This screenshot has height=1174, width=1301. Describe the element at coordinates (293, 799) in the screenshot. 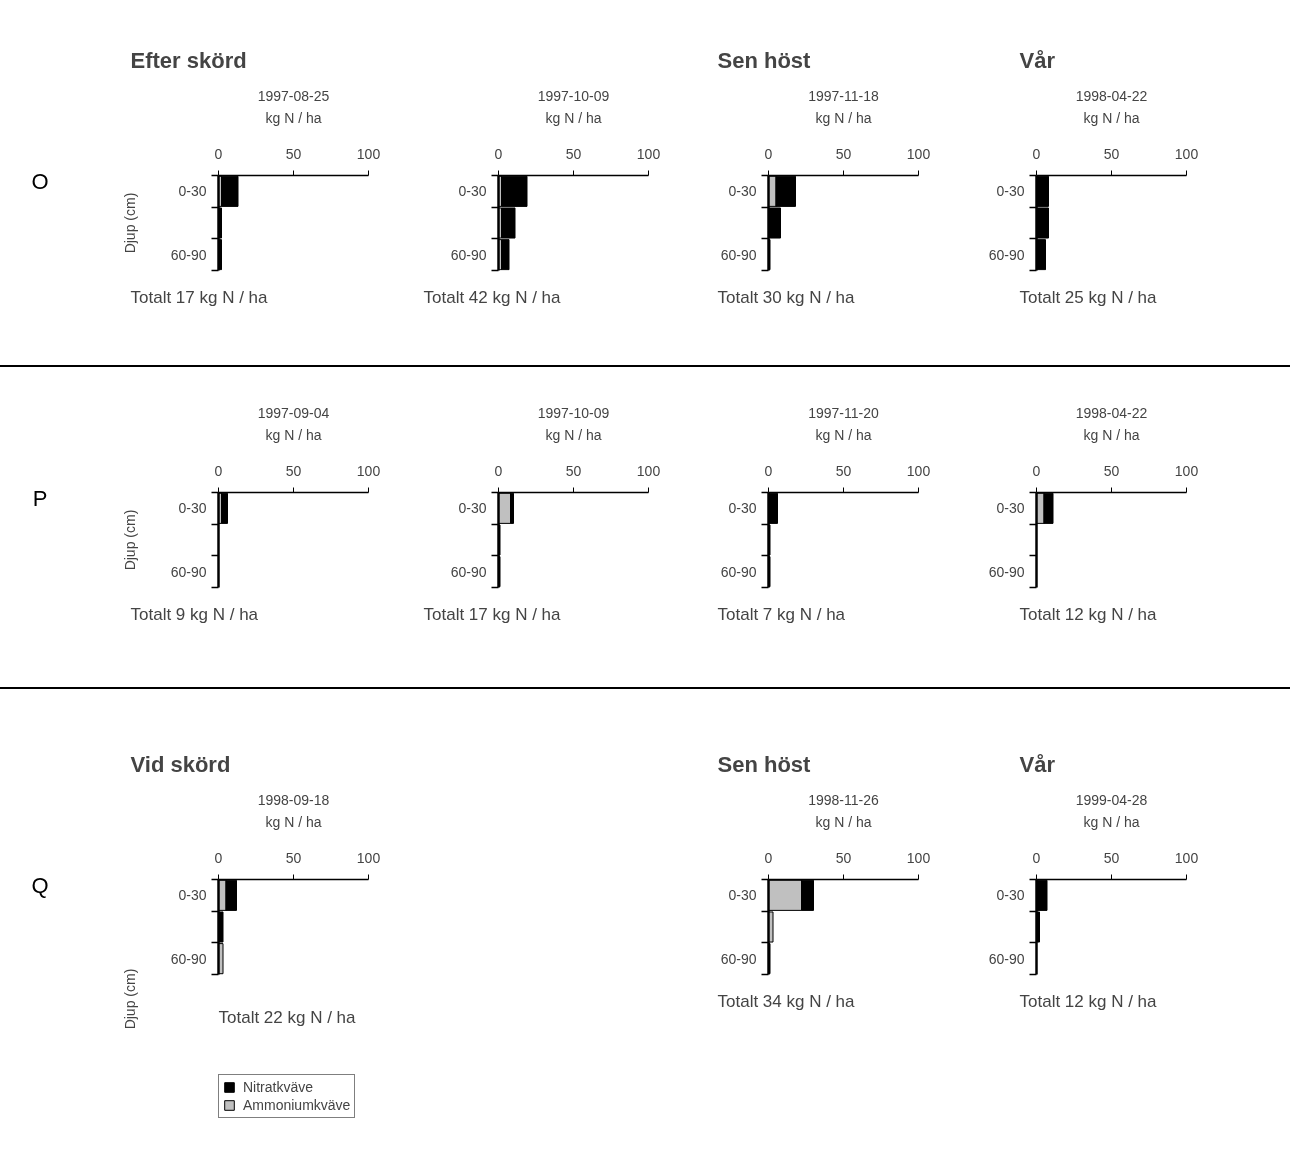

I see `chart-title: 1998-09-18` at that location.